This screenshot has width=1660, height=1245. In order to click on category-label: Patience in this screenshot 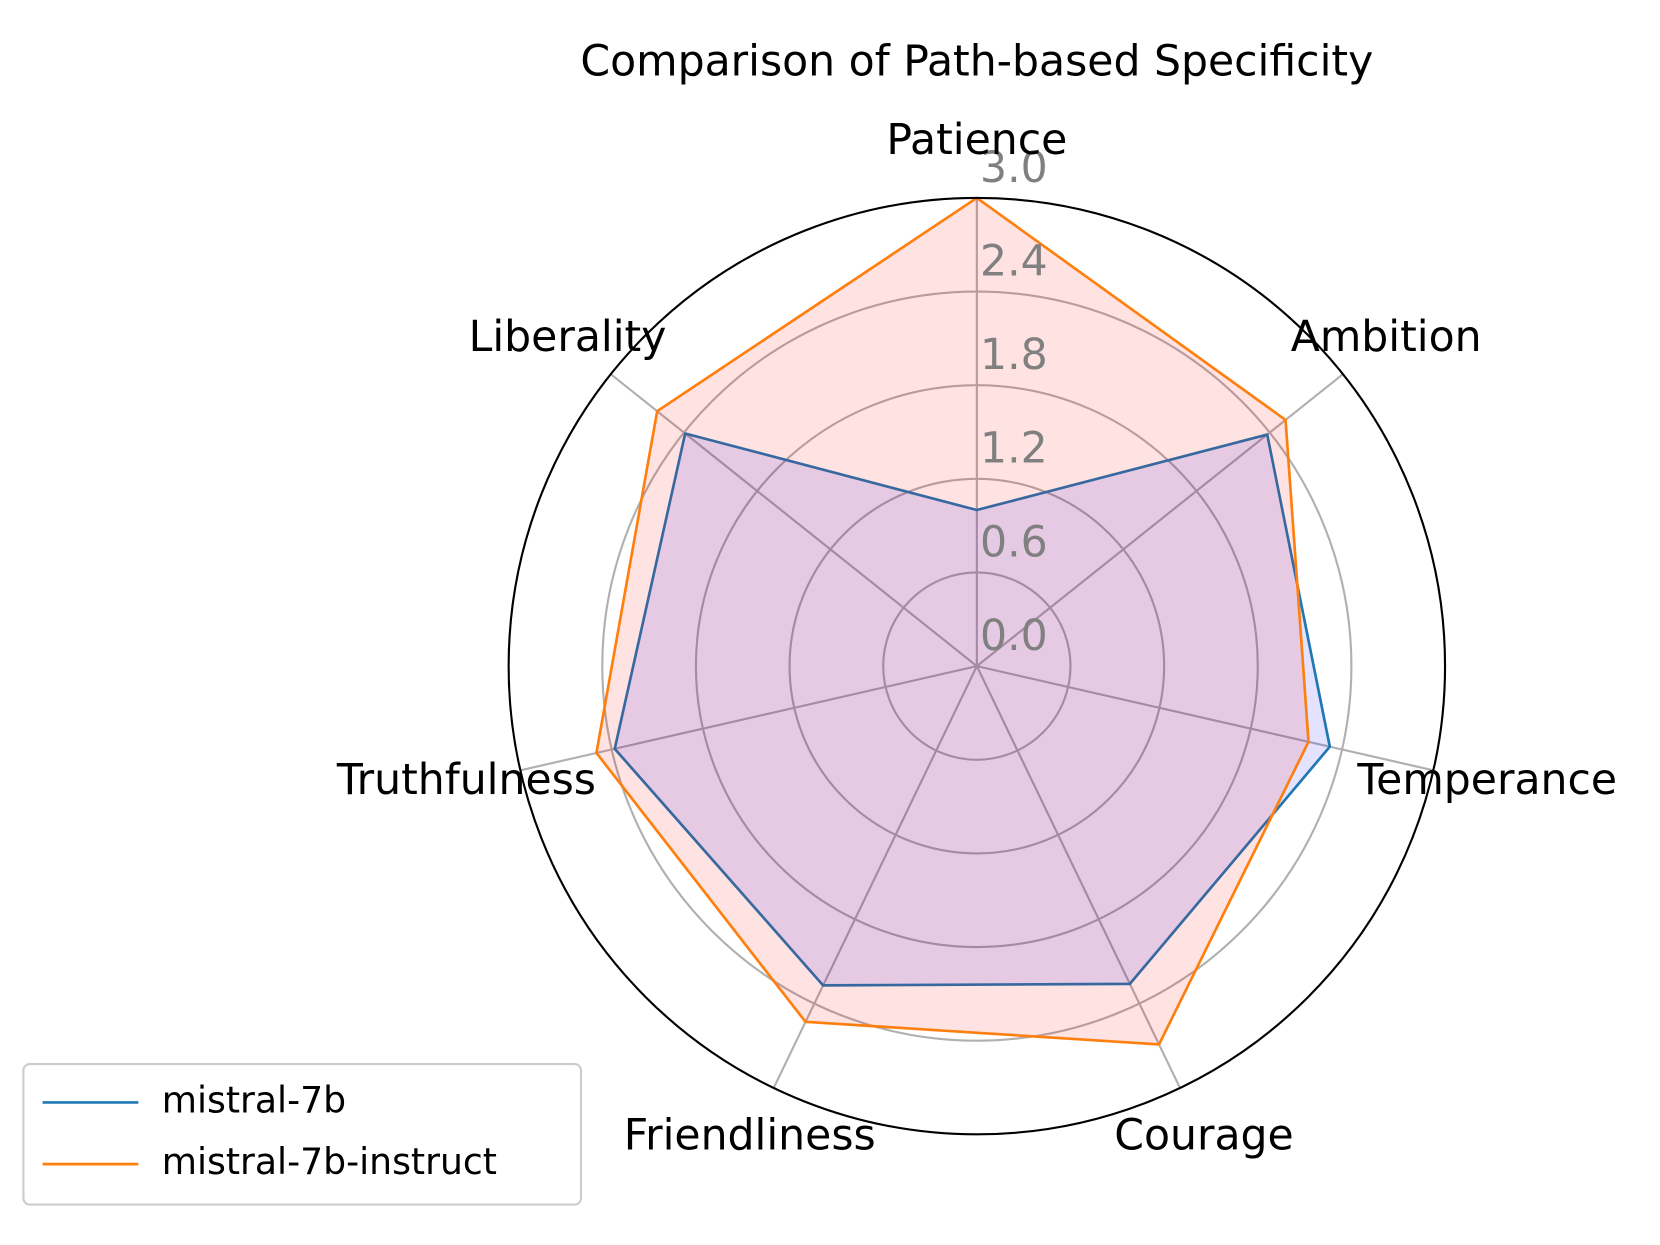, I will do `click(976, 140)`.